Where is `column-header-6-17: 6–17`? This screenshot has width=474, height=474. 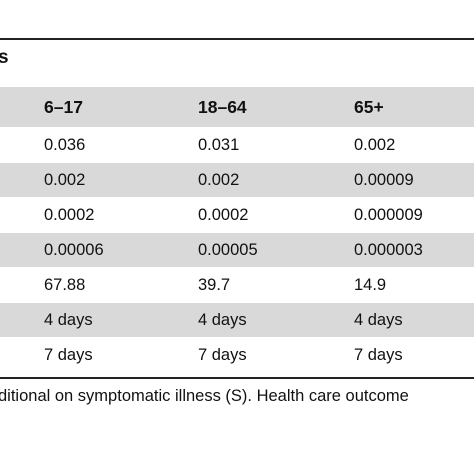 column-header-6-17: 6–17 is located at coordinates (63, 106).